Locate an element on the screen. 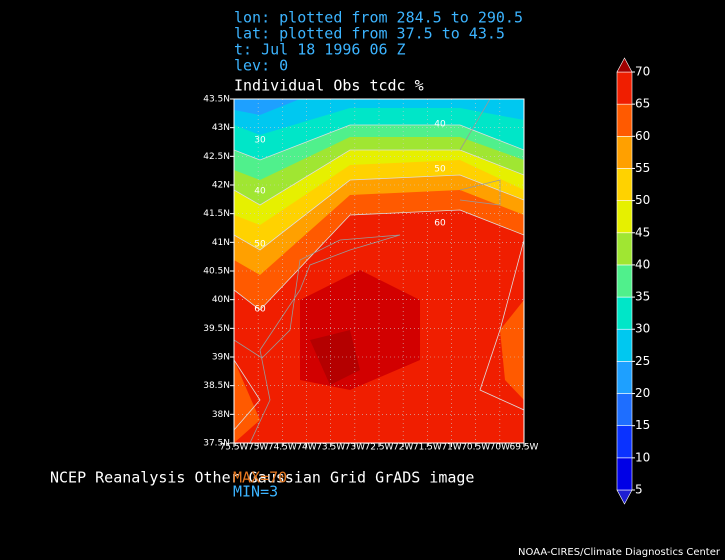  colorbar-label: 35 is located at coordinates (642, 297).